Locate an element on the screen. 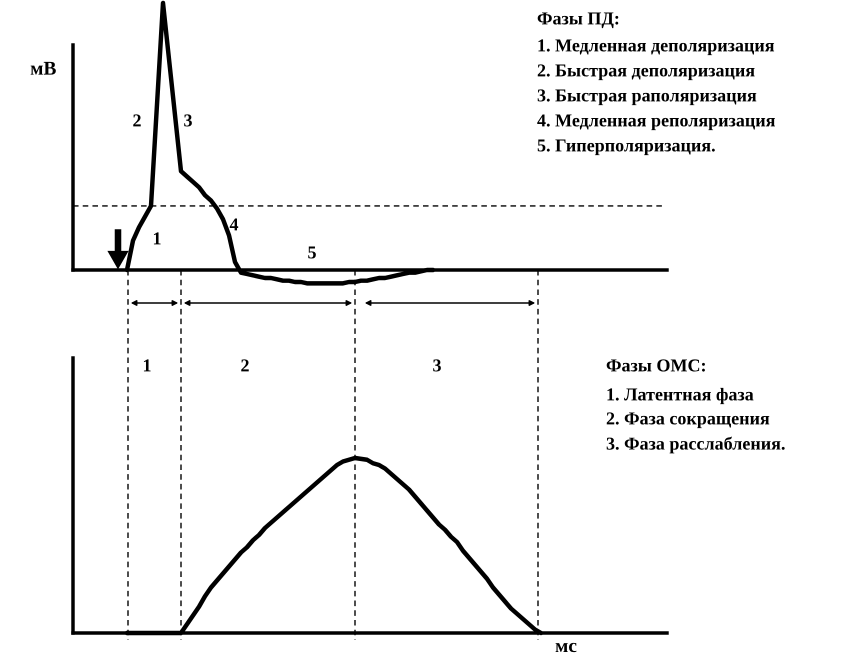  annotation: Фазы ПД: is located at coordinates (578, 20).